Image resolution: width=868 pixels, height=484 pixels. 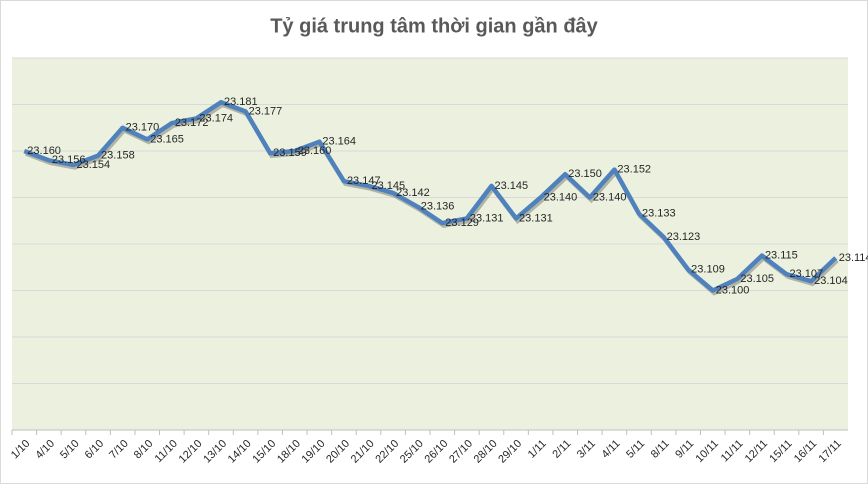 I want to click on data-label: 23.142, so click(x=413, y=193).